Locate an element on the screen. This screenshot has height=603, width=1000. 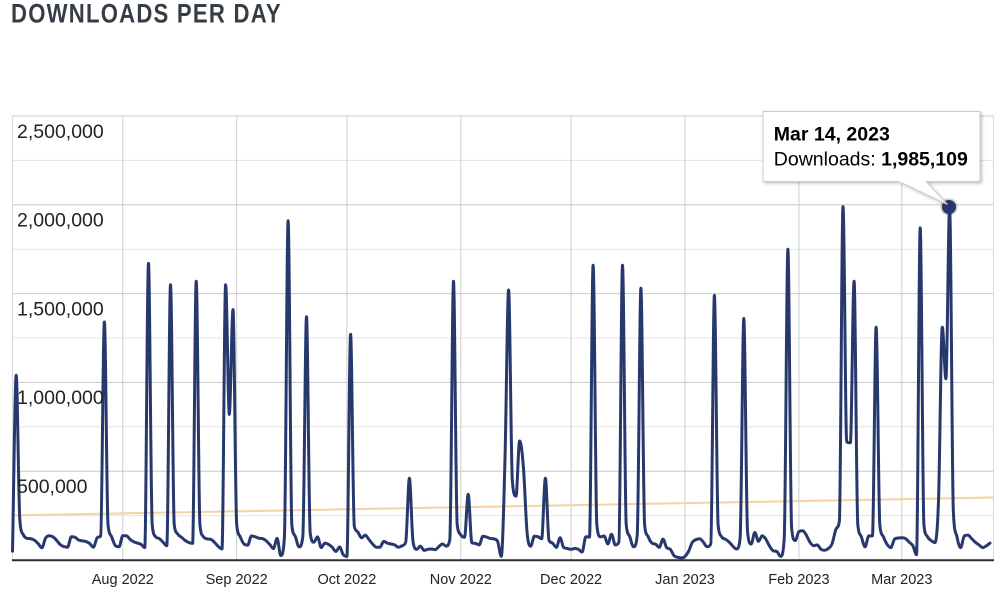
svg-text: Mar 2023 is located at coordinates (901, 580).